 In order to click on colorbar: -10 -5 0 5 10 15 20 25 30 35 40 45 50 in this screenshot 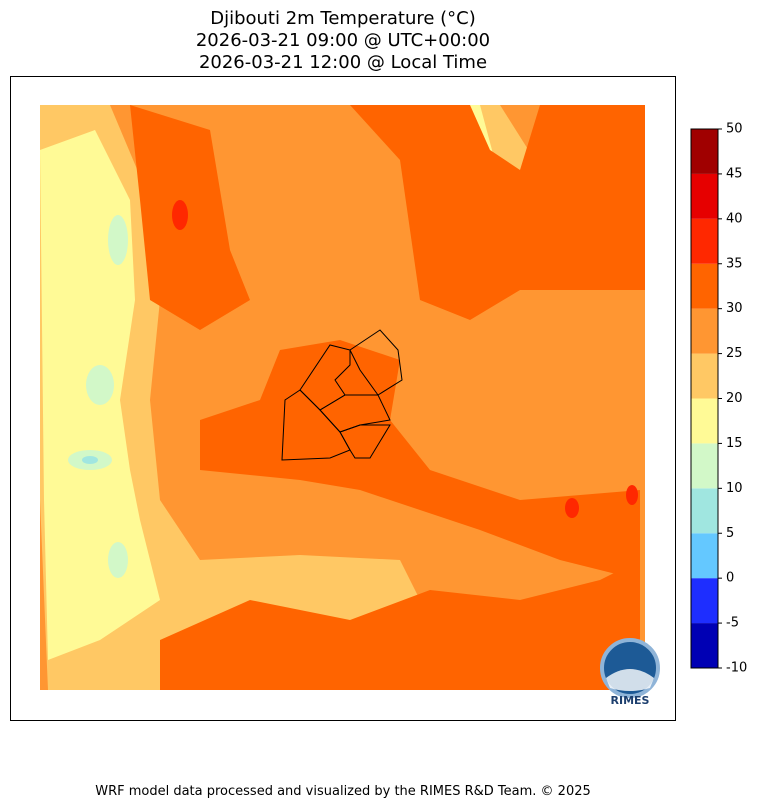, I will do `click(718, 399)`.